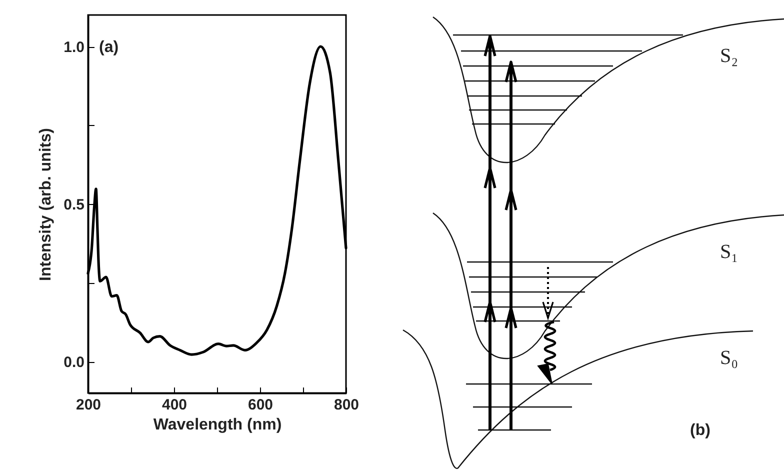 The image size is (784, 470). I want to click on annotation: (a), so click(109, 47).